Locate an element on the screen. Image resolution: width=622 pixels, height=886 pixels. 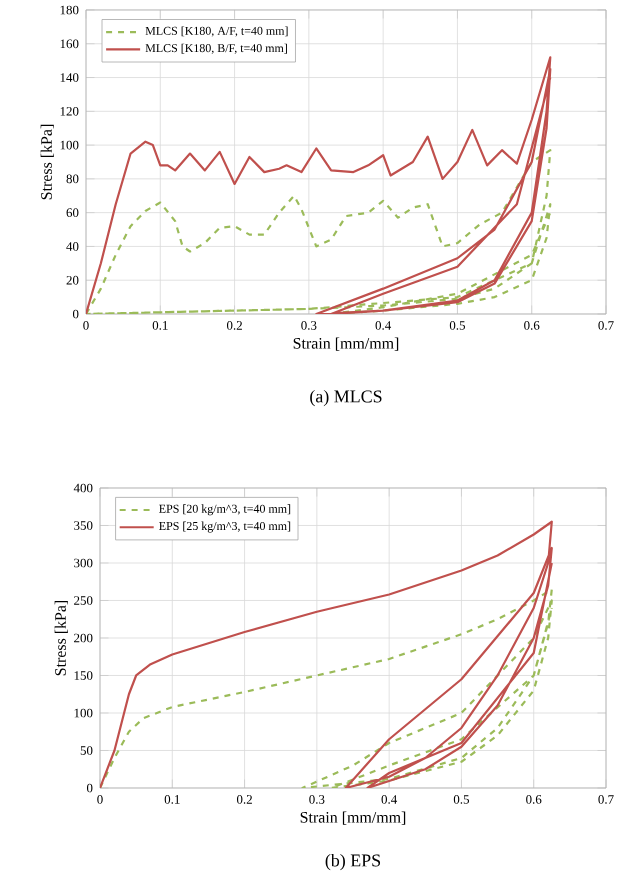
text: (b) EPS is located at coordinates (353, 862).